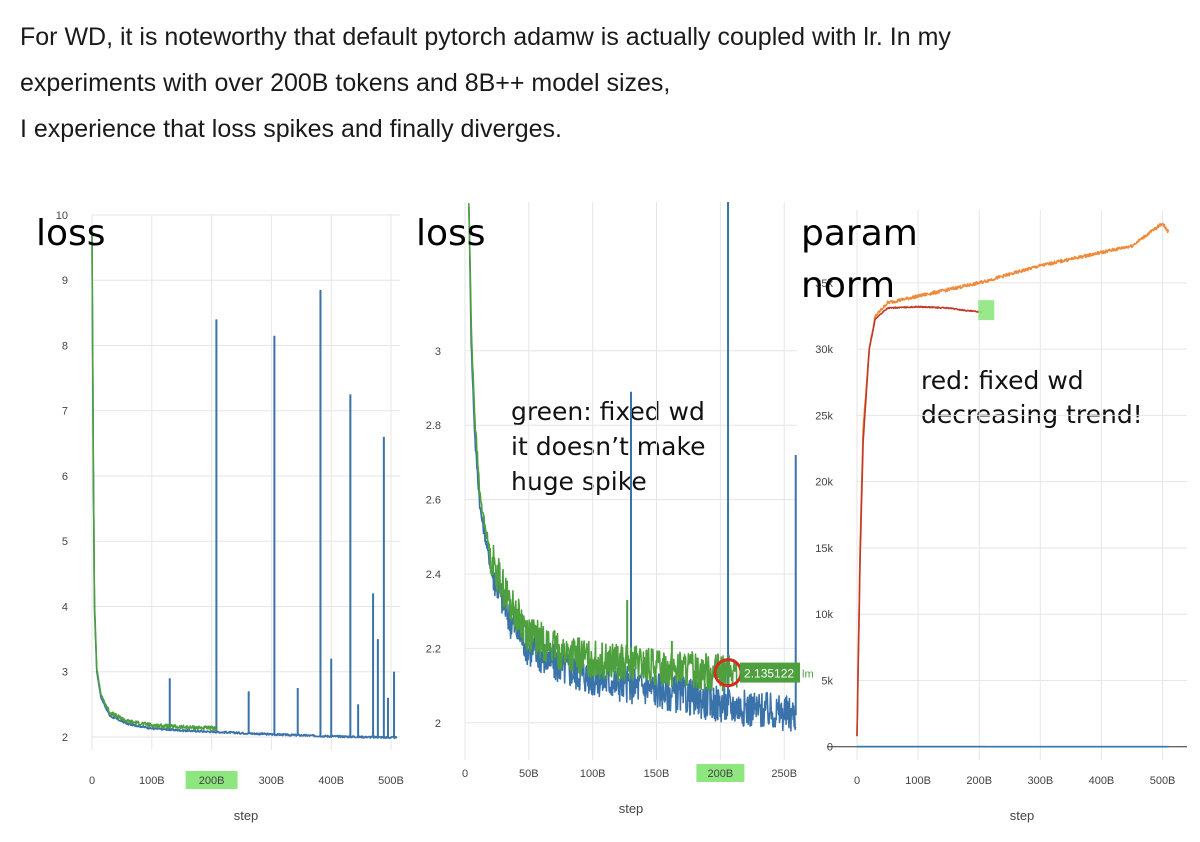 This screenshot has width=1200, height=842. Describe the element at coordinates (529, 774) in the screenshot. I see `x-tick-label: 50B` at that location.